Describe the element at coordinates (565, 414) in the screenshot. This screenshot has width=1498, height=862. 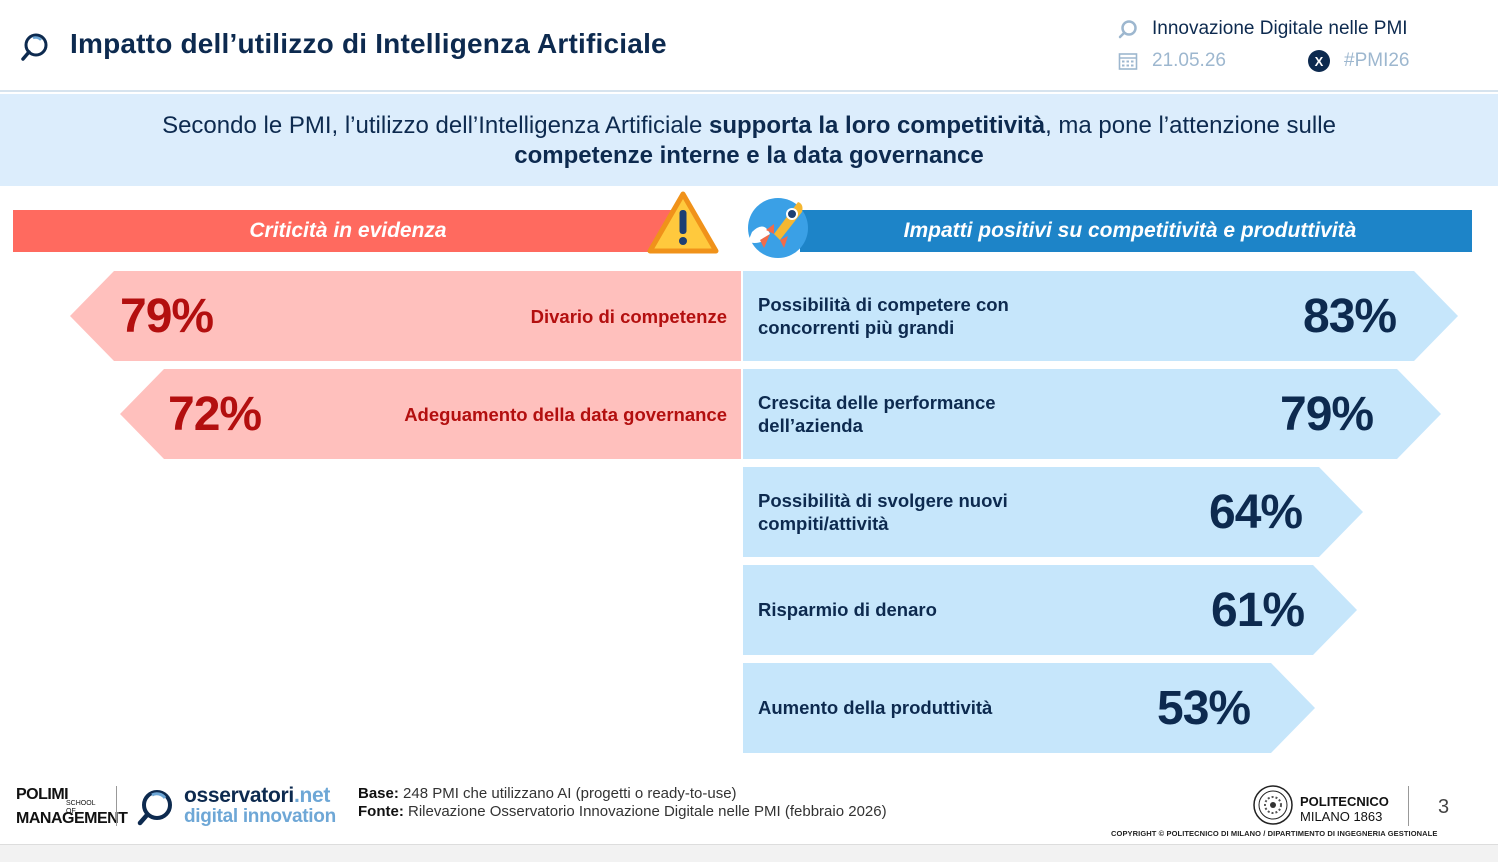
I see `criticita-label-2: Adeguamento della data governance` at that location.